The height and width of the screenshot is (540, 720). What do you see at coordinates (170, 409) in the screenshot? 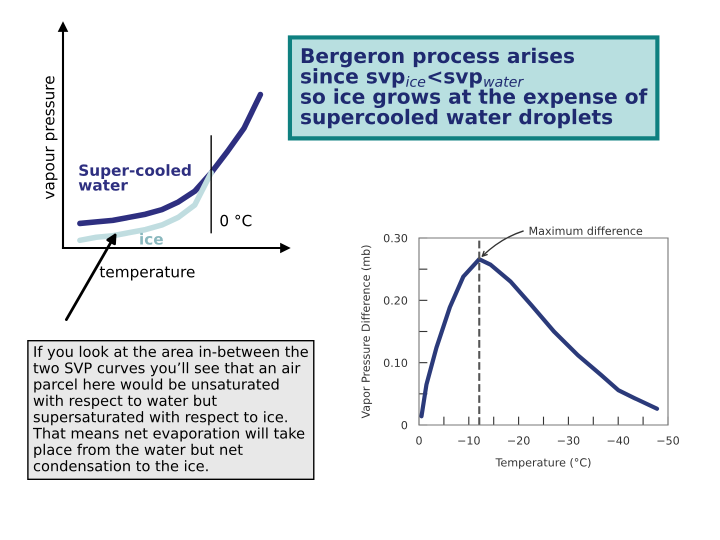
I see `text: If you look at the area in-between the two SVP curves you’ll see that an air parcel here would be unsaturated with respect to water but supersaturated with respect to ice. That means net evaporation will take place from the water but net condensation to the ice.` at bounding box center [170, 409].